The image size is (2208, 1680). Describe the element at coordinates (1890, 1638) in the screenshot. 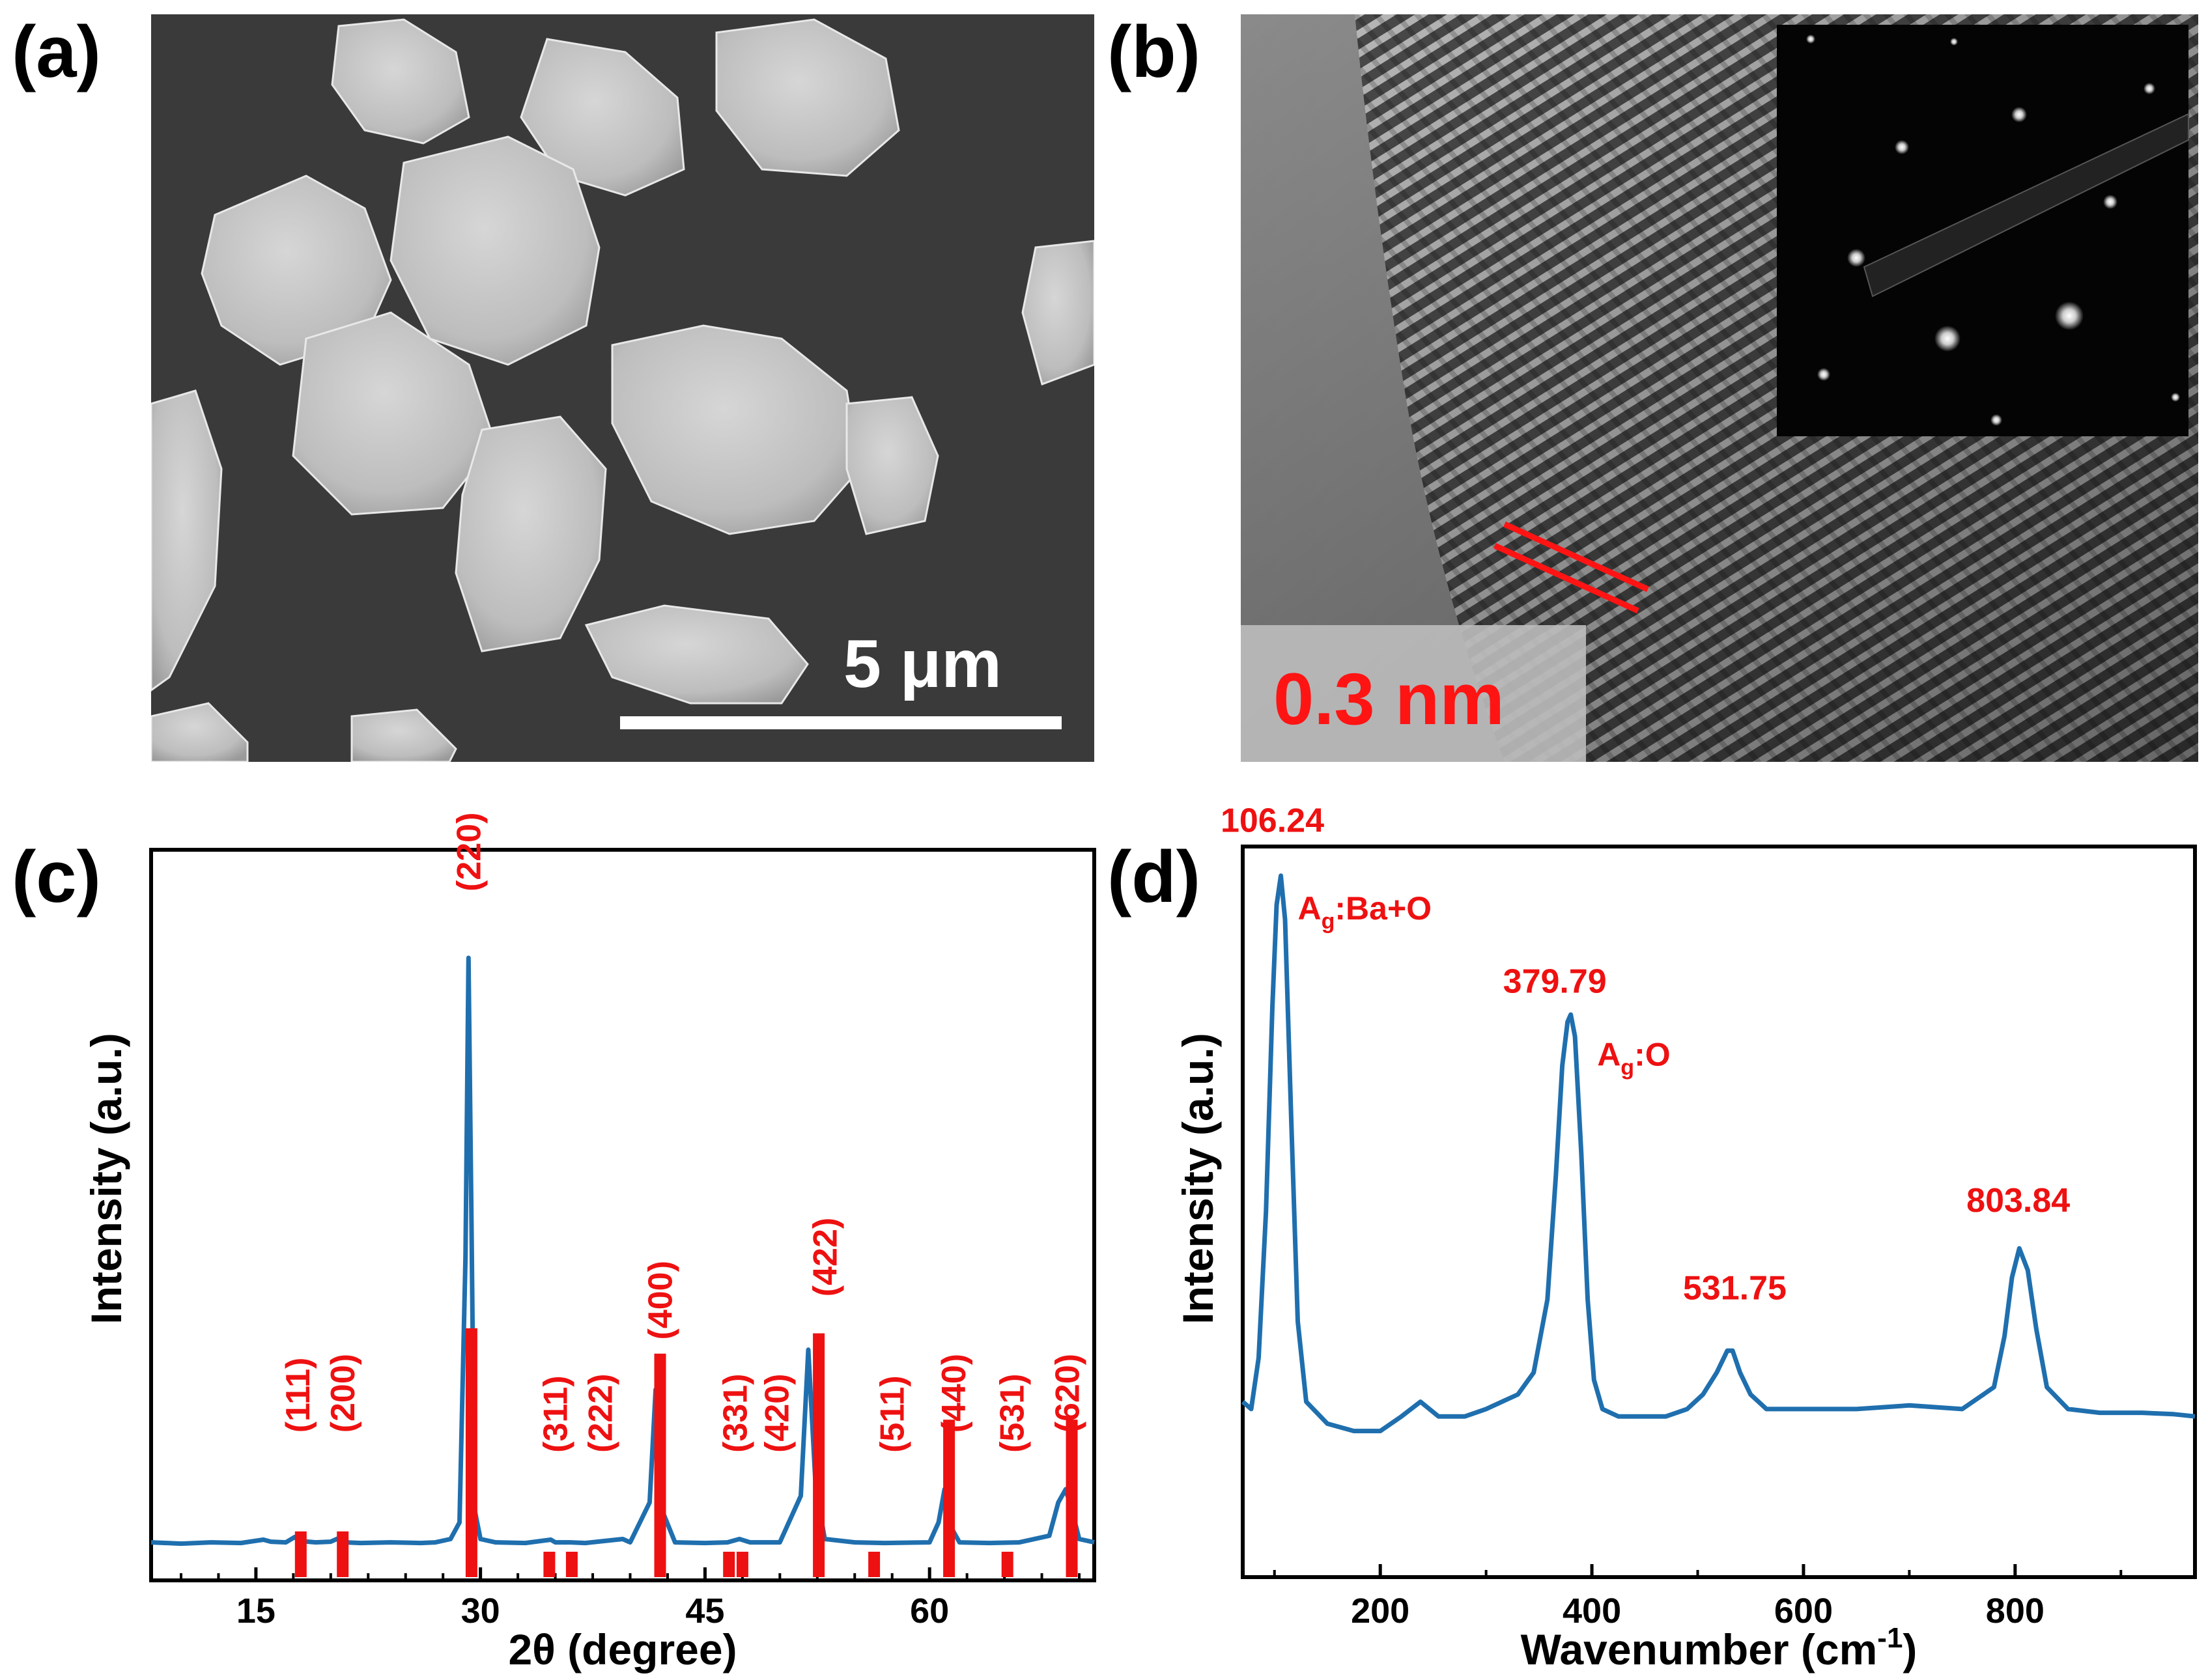

I see `raman-x-axis-label-sup: -1` at that location.